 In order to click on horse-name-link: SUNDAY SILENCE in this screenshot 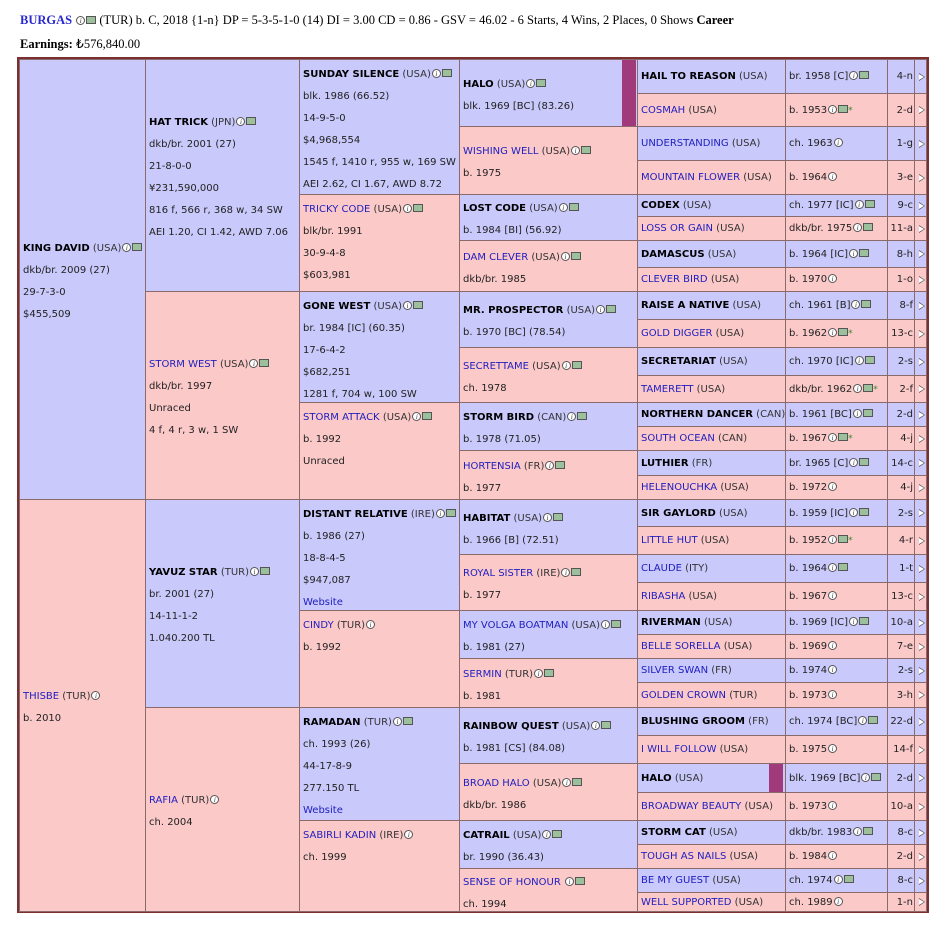, I will do `click(351, 74)`.